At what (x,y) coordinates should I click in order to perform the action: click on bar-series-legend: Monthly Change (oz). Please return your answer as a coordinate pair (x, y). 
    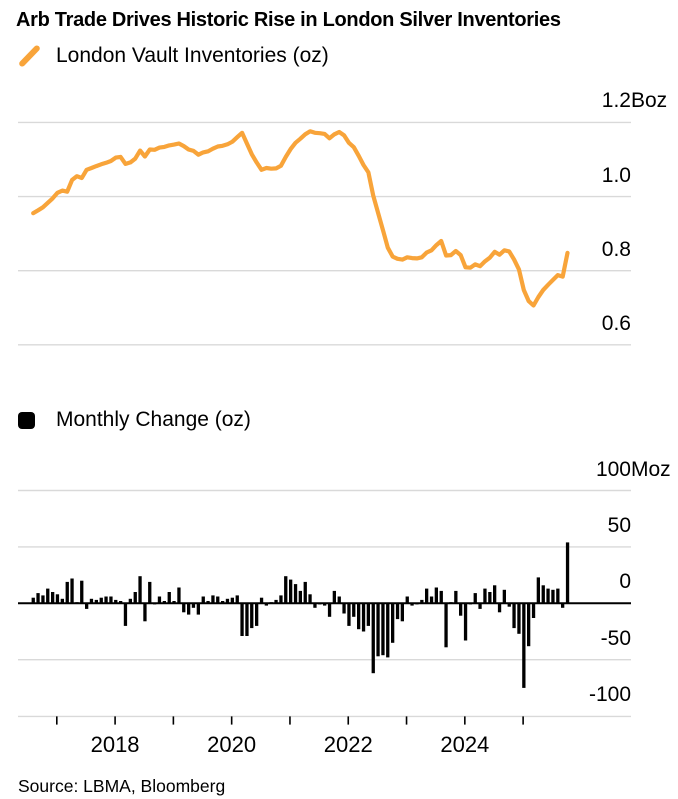
    Looking at the image, I should click on (134, 420).